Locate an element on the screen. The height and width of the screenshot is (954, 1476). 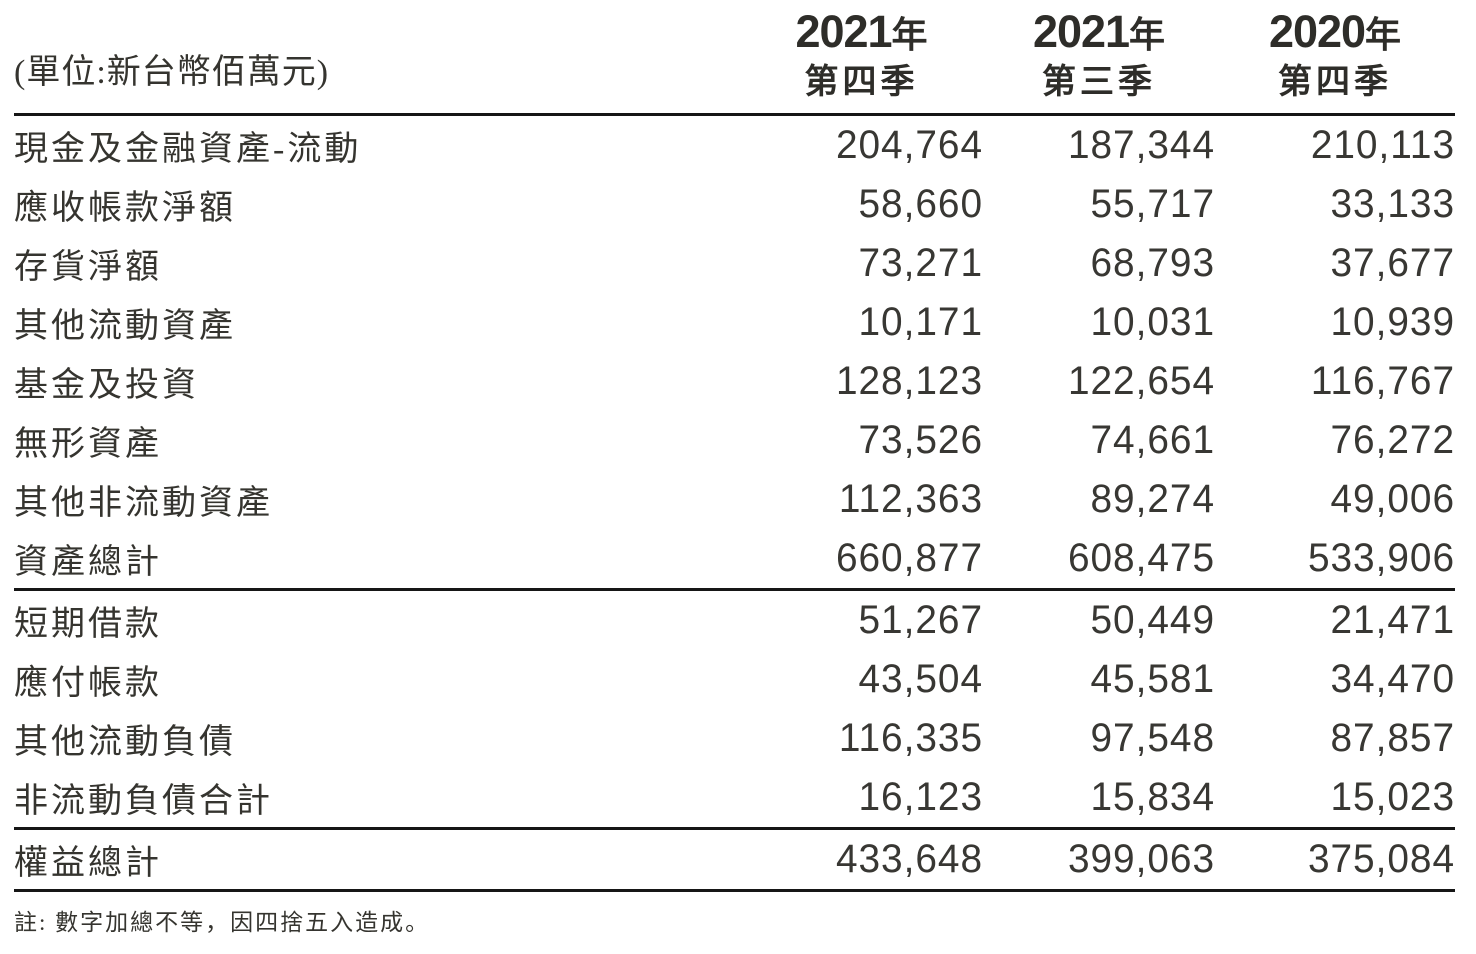
value-2021q4: 128,123 is located at coordinates (909, 381).